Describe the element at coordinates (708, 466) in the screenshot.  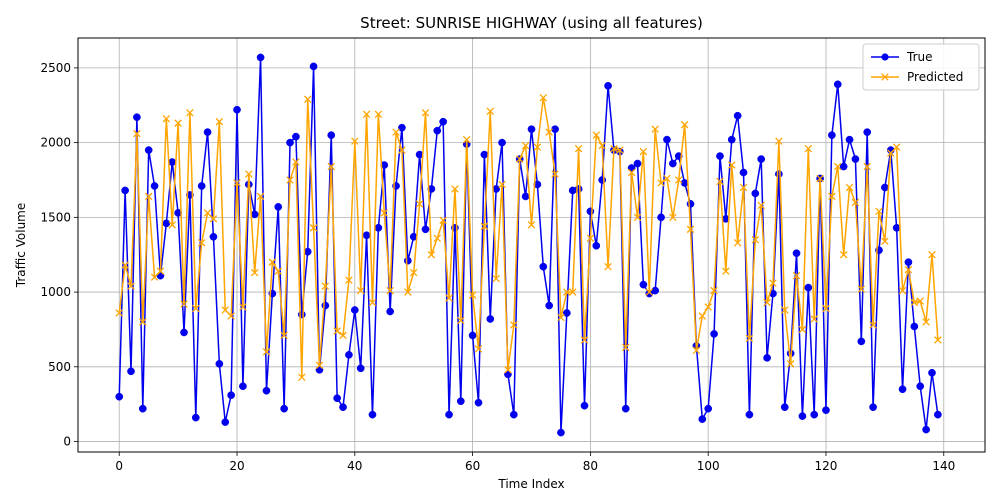
I see `x-tick-label: 100` at that location.